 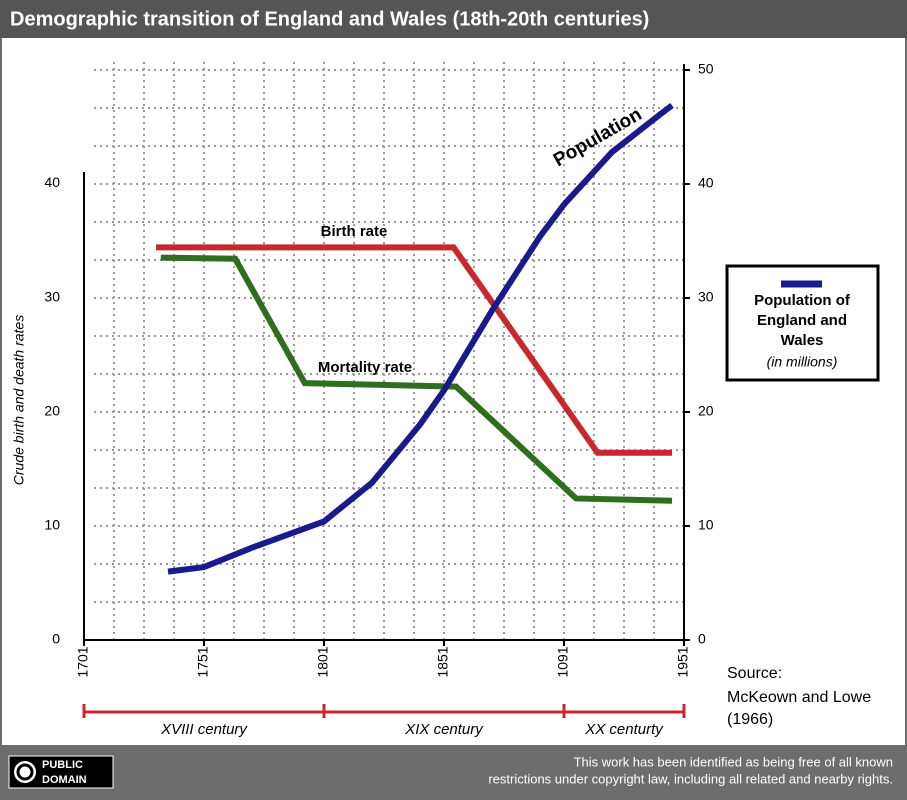 I want to click on y2-tick-label: 50, so click(x=706, y=69).